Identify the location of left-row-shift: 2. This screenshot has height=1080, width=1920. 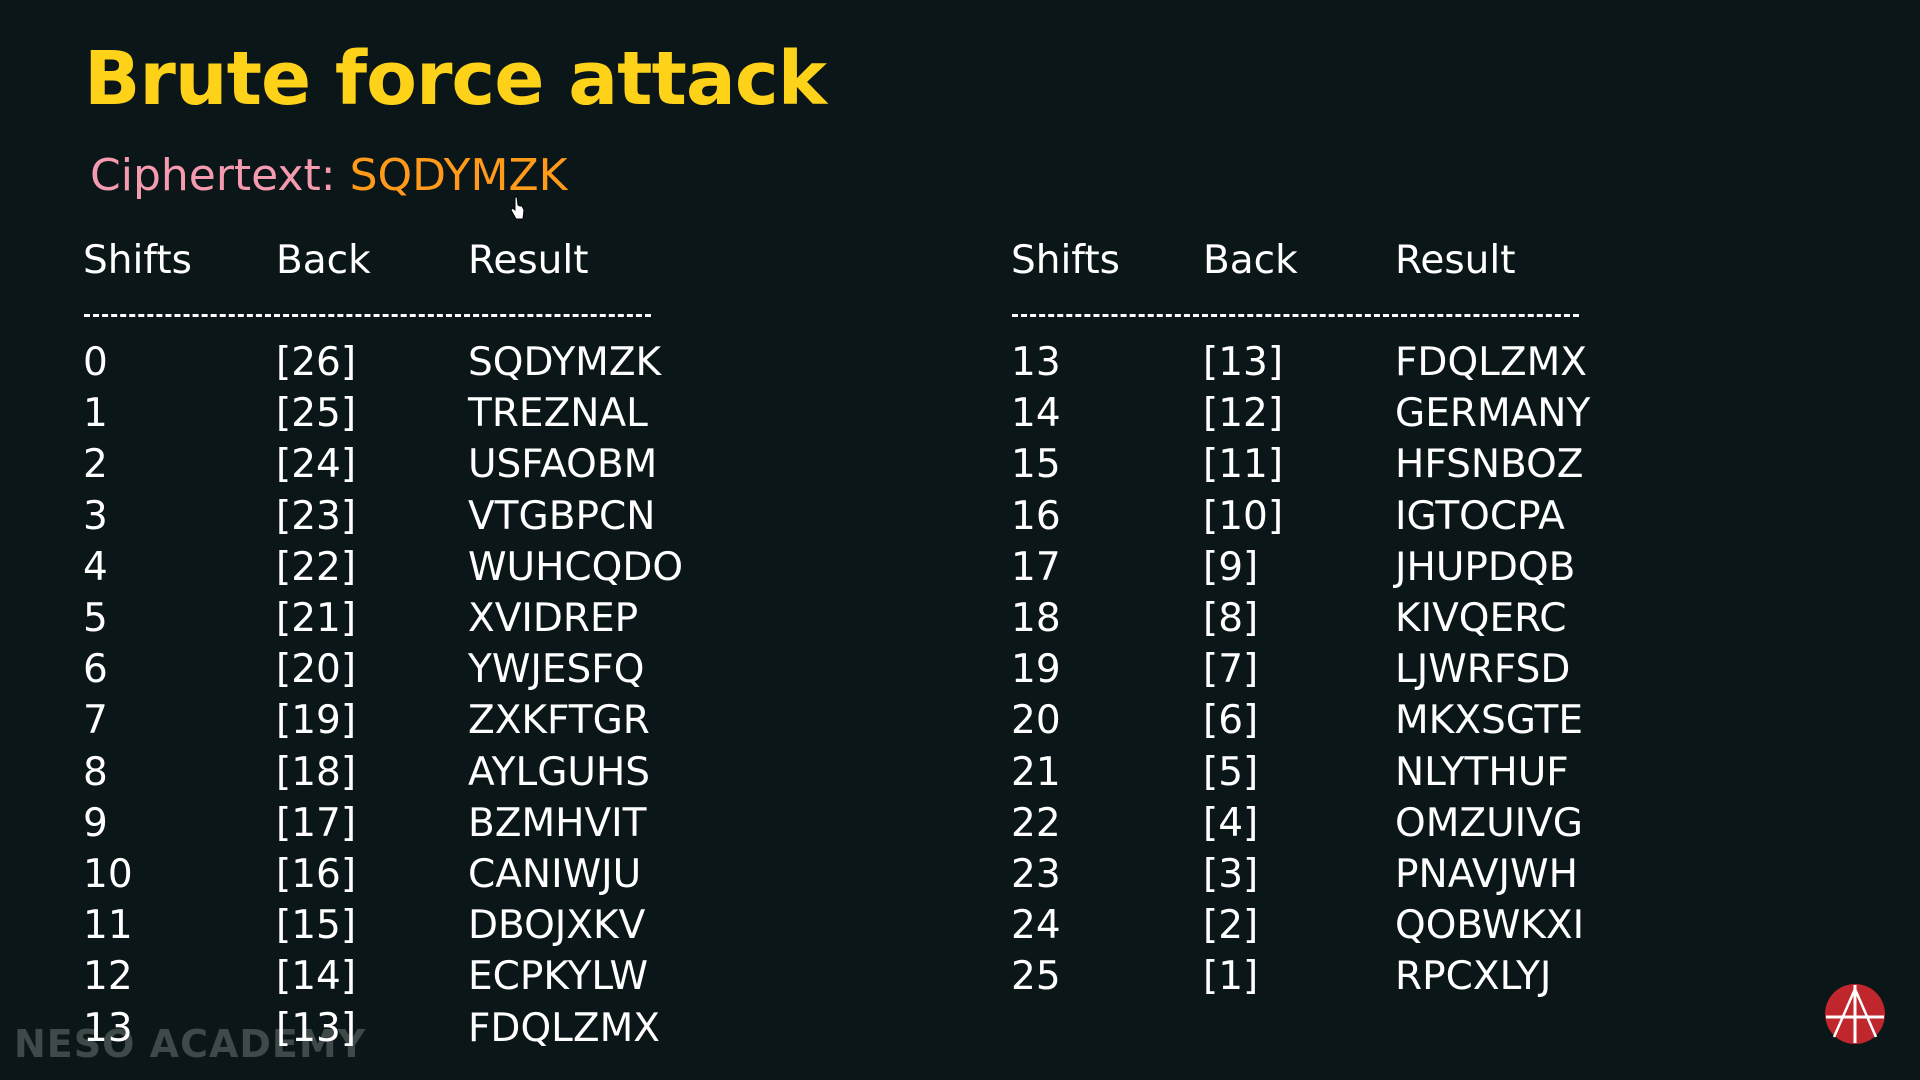
(95, 464).